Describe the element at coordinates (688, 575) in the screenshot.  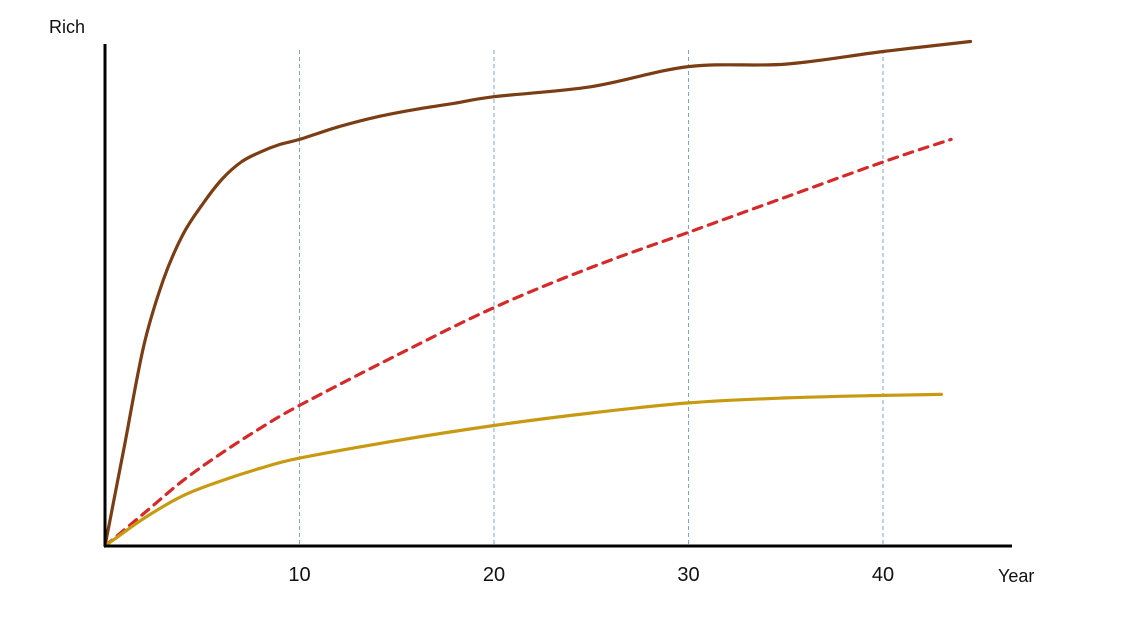
I see `x-tick-label-30: 30` at that location.